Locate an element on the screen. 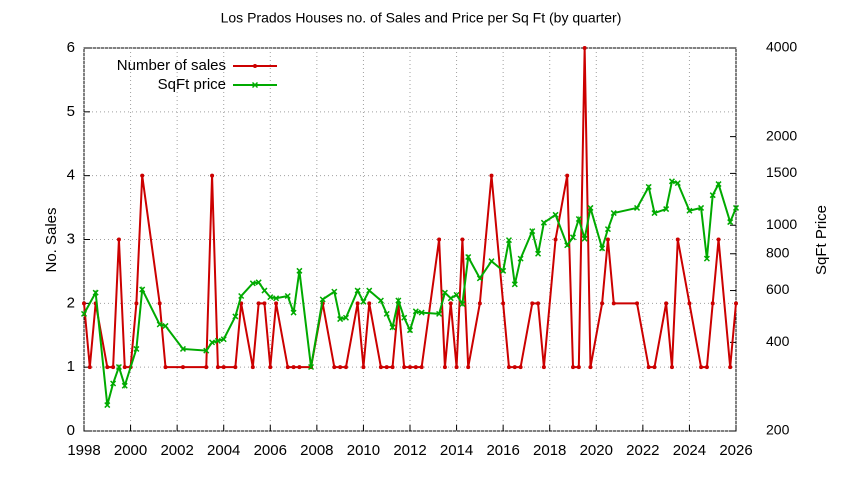 Image resolution: width=844 pixels, height=485 pixels. x-tick-label: 2026 is located at coordinates (735, 450).